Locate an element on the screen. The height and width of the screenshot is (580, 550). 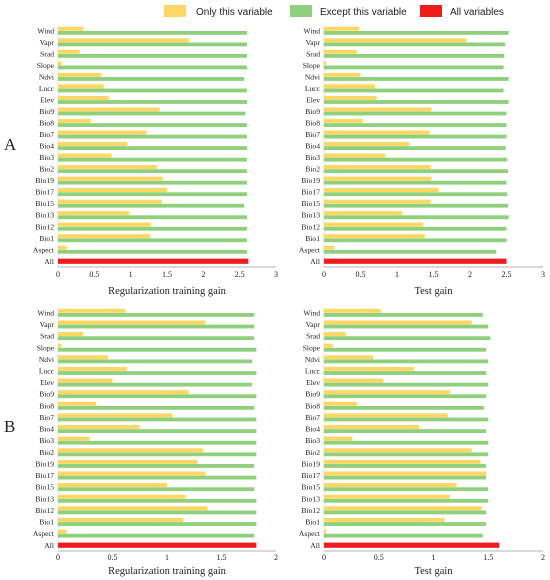
x-tick-label: 0.5 is located at coordinates (379, 557).